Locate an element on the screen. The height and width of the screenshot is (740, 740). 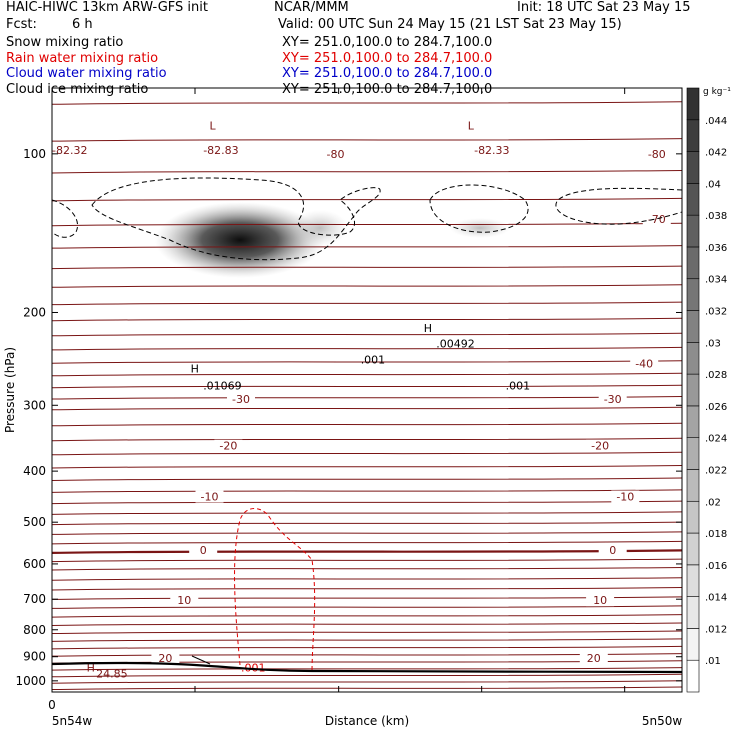
field-name: Rain water mixing ratio is located at coordinates (82, 58).